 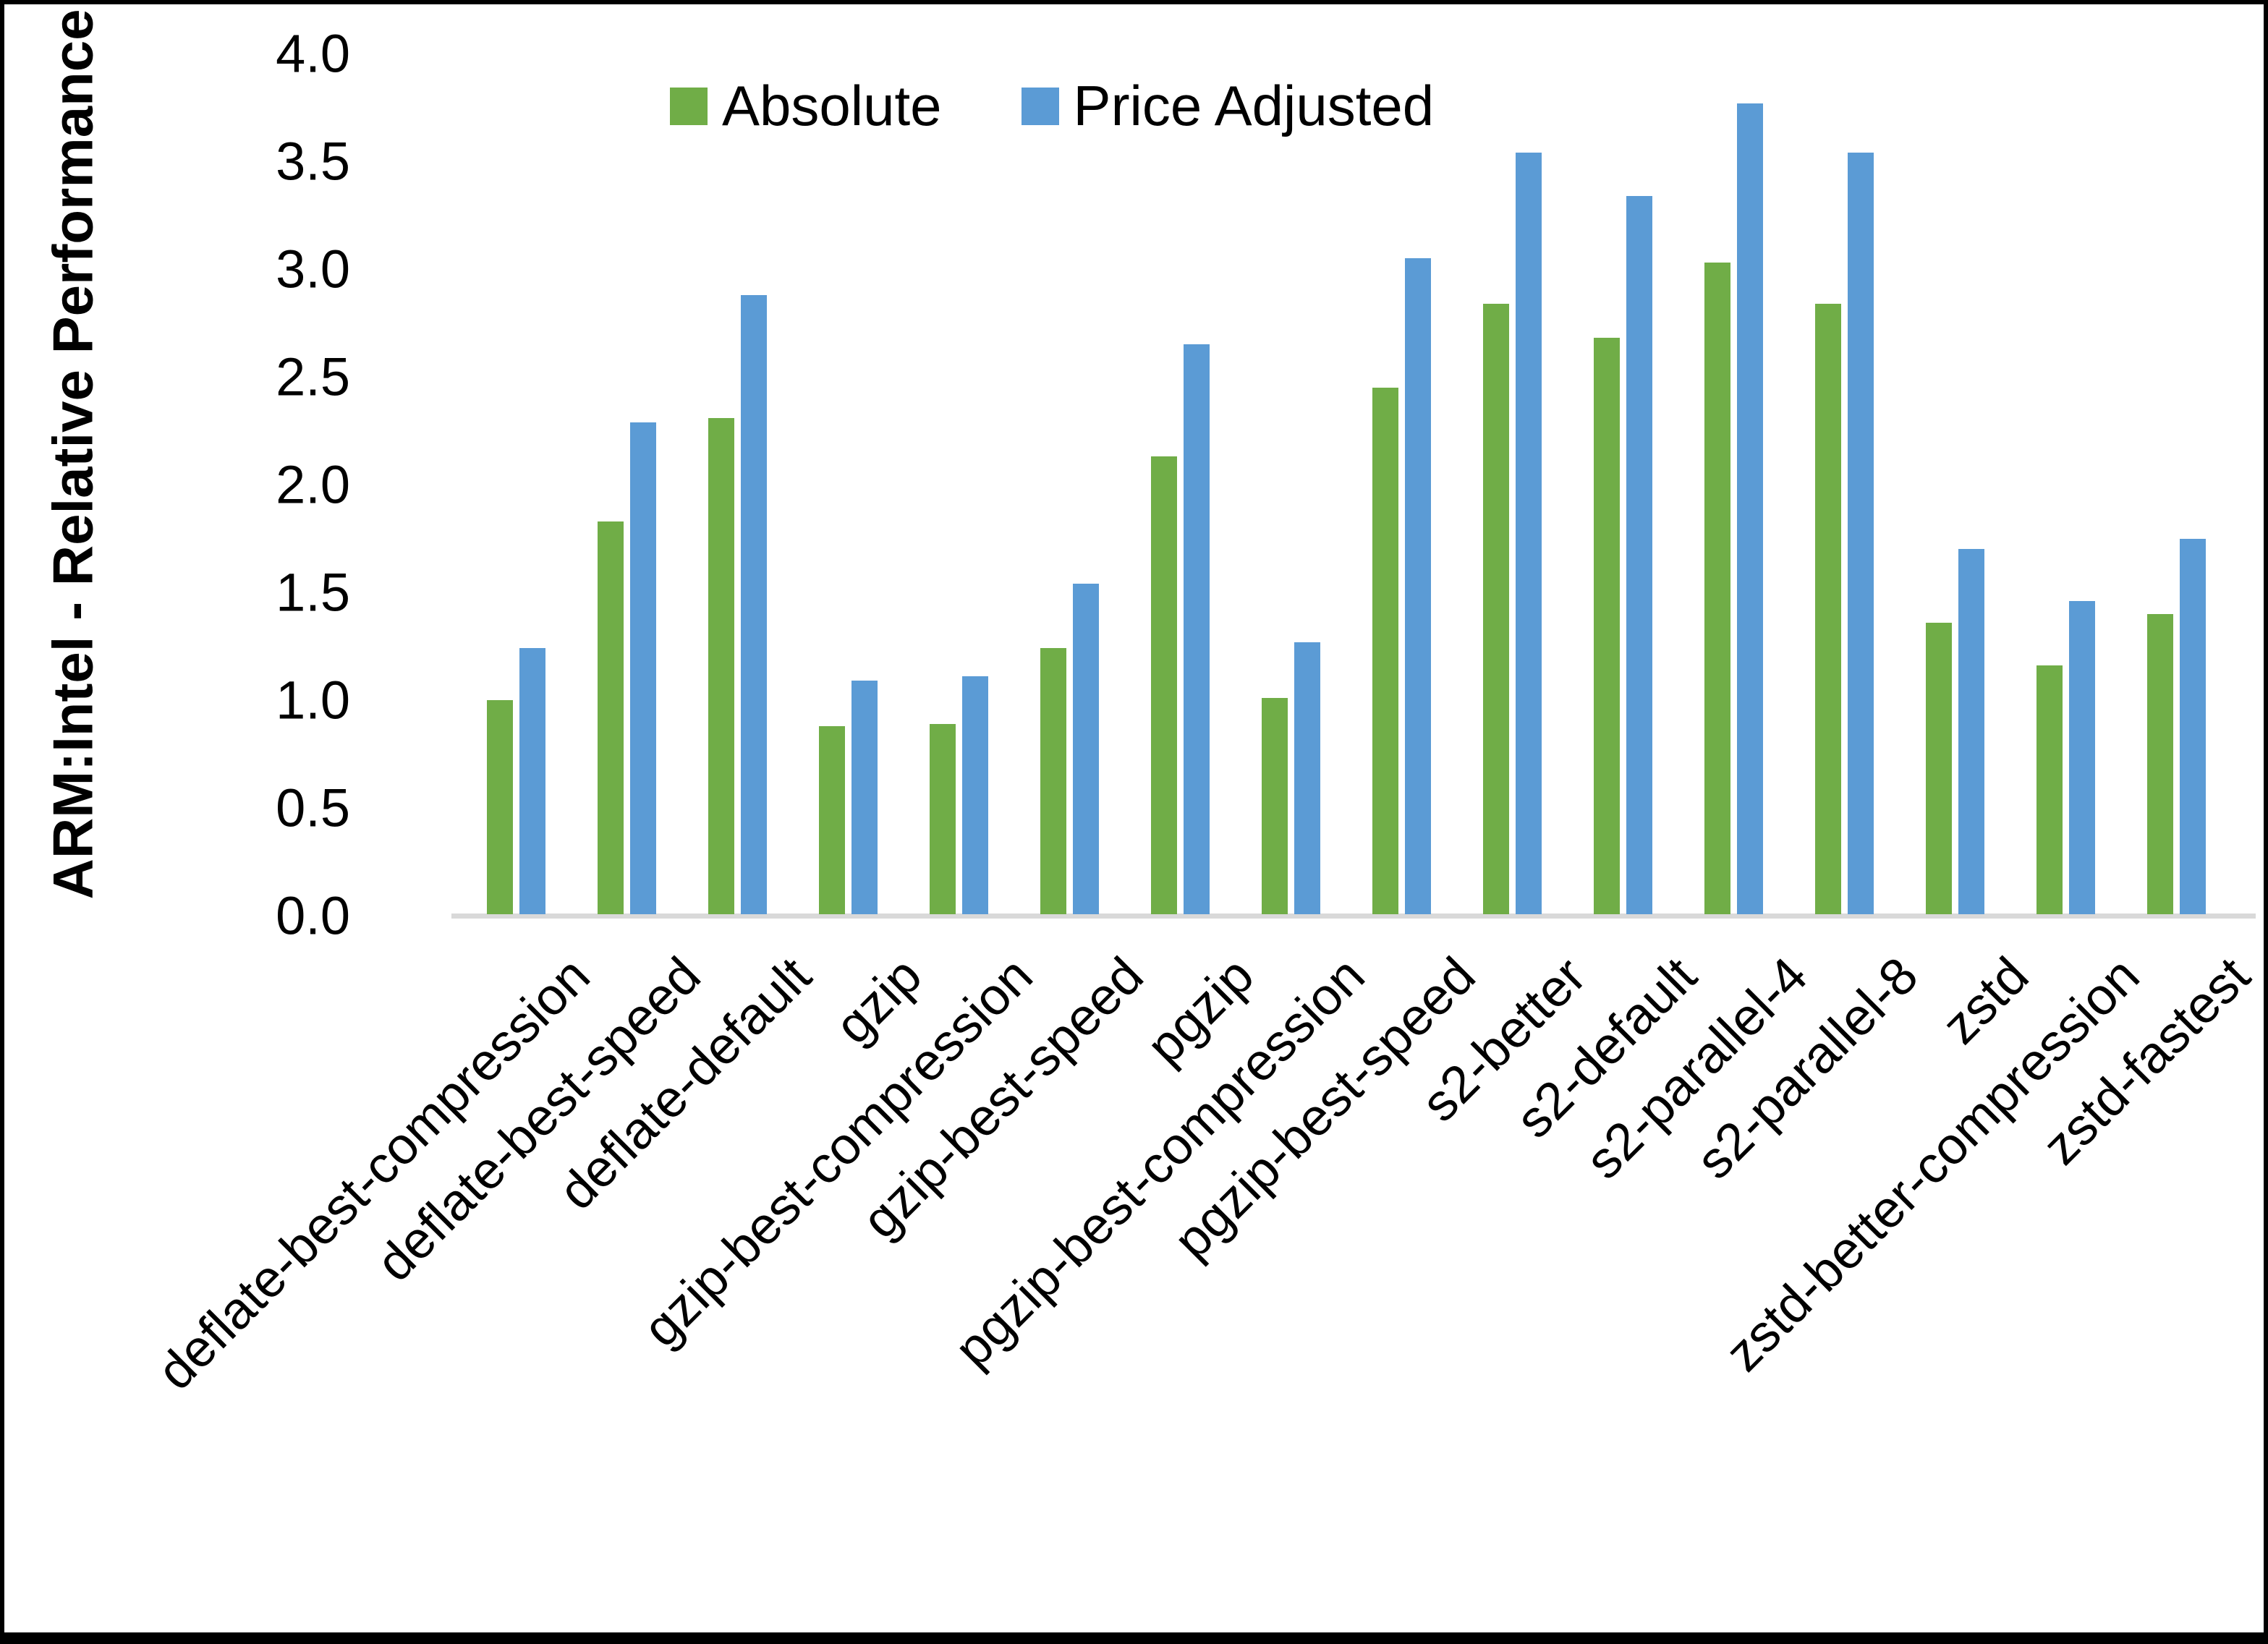 I want to click on bar-price-adjusted-gzip-best-speed, so click(x=1086, y=749).